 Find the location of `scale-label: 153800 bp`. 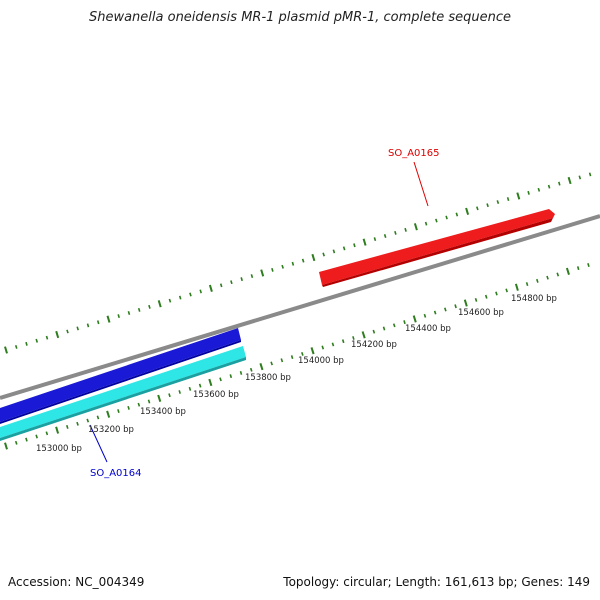

scale-label: 153800 bp is located at coordinates (268, 378).